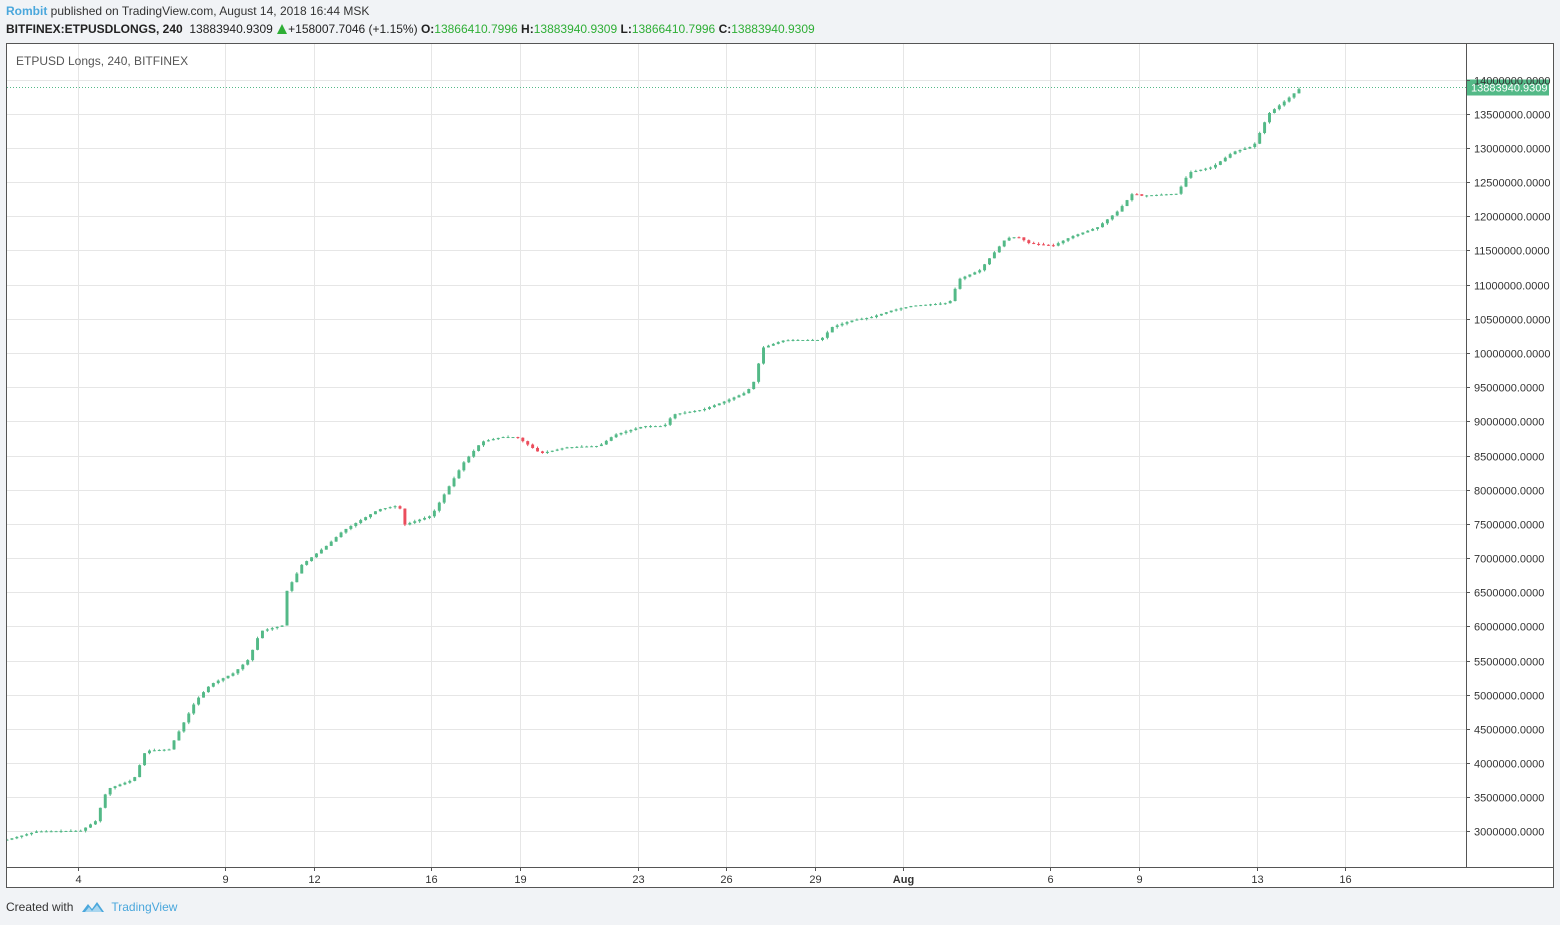 Image resolution: width=1560 pixels, height=925 pixels. I want to click on low-label: L:, so click(626, 29).